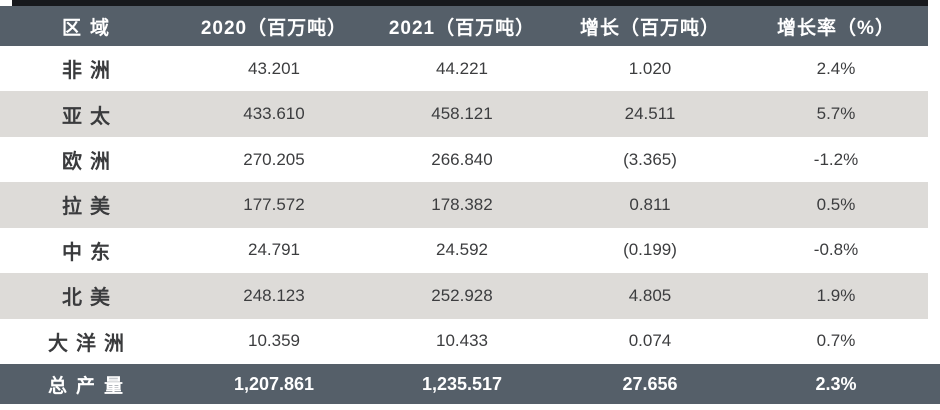  I want to click on table-row-latin-america: 拉美 177.572 178.382 0.811 0.5%, so click(464, 205).